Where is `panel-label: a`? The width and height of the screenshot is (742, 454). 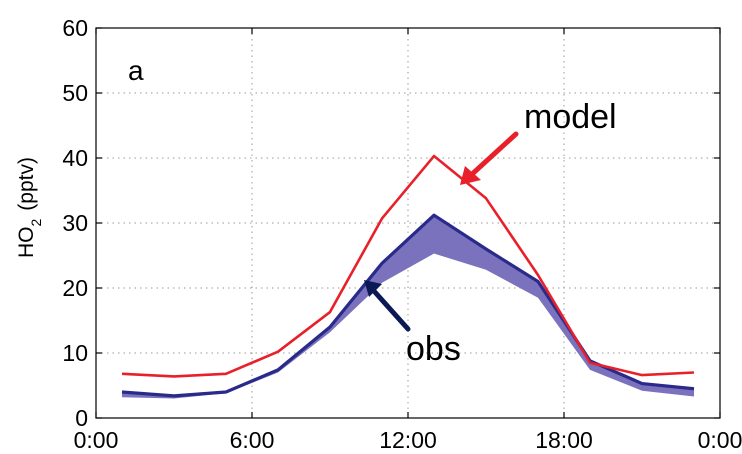 panel-label: a is located at coordinates (136, 70).